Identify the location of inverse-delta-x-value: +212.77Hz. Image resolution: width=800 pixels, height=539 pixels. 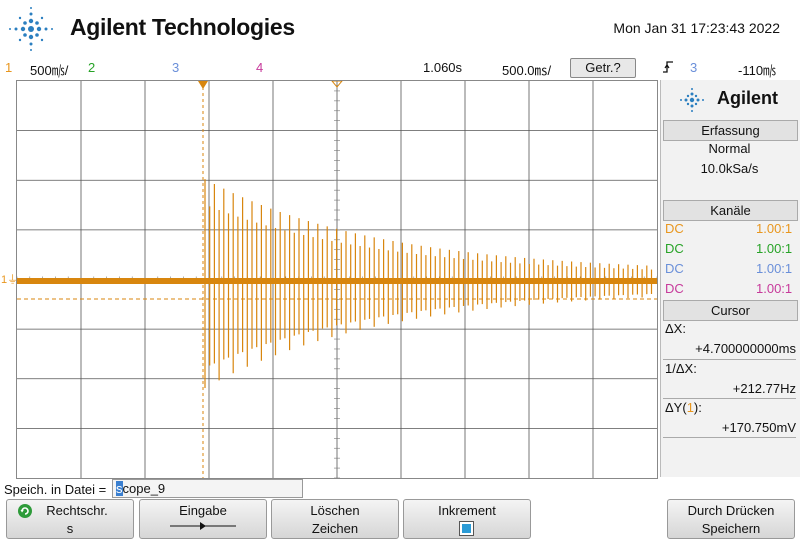
(764, 388).